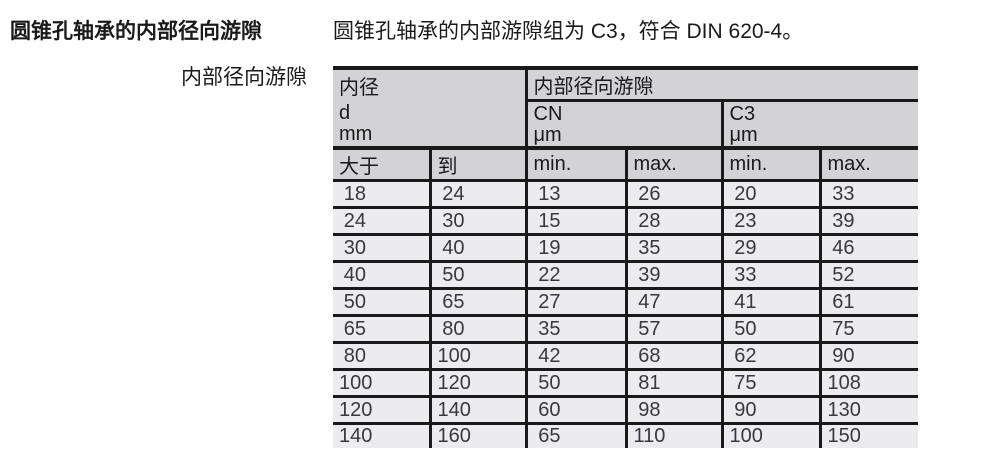 The image size is (984, 461). What do you see at coordinates (675, 301) in the screenshot?
I see `table-cell: 47` at bounding box center [675, 301].